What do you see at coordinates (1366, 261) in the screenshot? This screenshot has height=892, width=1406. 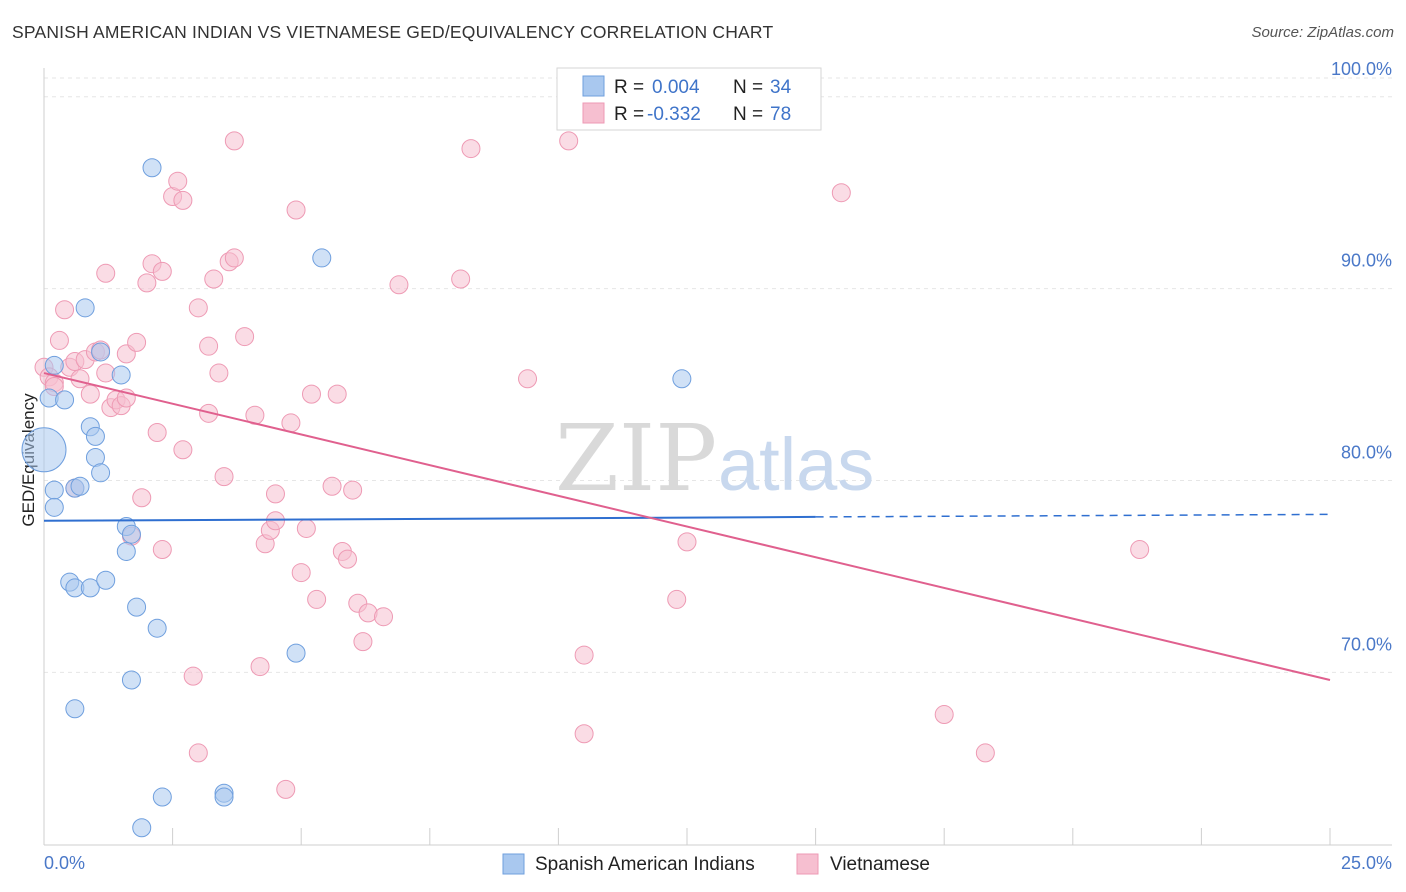 I see `y-tick-label-90: 90.0%` at bounding box center [1366, 261].